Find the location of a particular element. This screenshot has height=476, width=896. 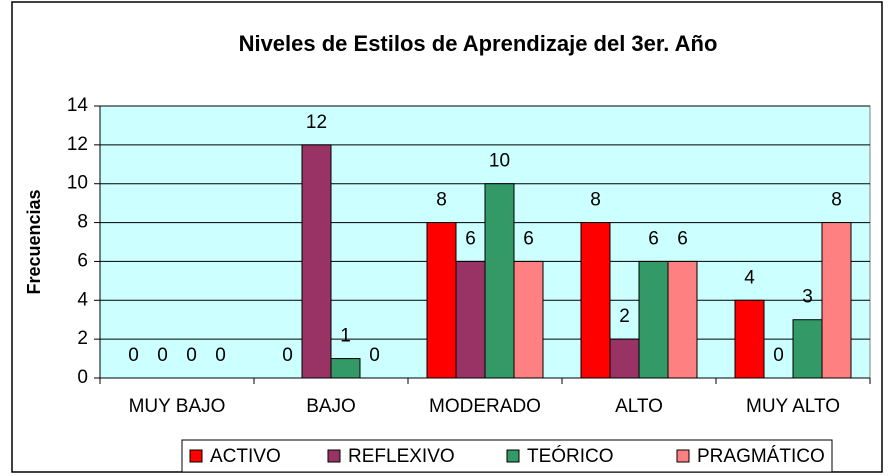

y-tick-label: 8 is located at coordinates (82, 222).